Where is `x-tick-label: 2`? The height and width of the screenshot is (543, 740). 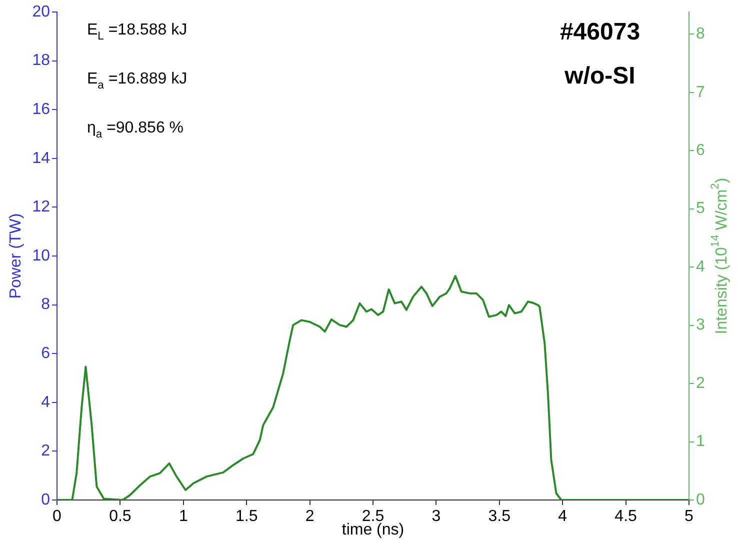
x-tick-label: 2 is located at coordinates (309, 517).